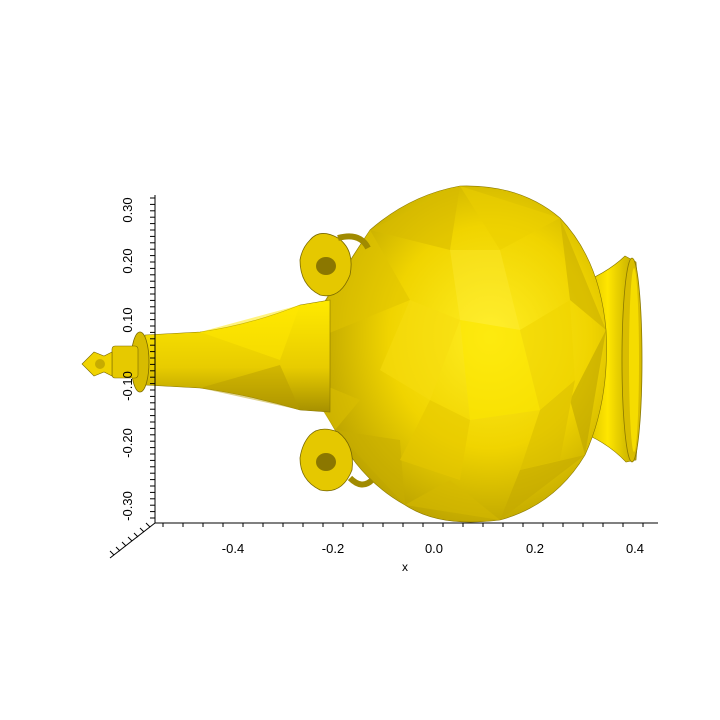  I want to click on x-tick-labels: -0.4 -0.2 0.0 0.2 0.4, so click(433, 548).